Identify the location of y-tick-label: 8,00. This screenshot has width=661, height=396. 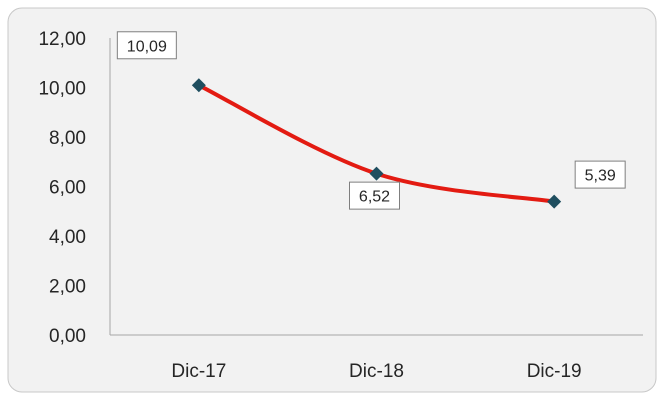
(67, 138).